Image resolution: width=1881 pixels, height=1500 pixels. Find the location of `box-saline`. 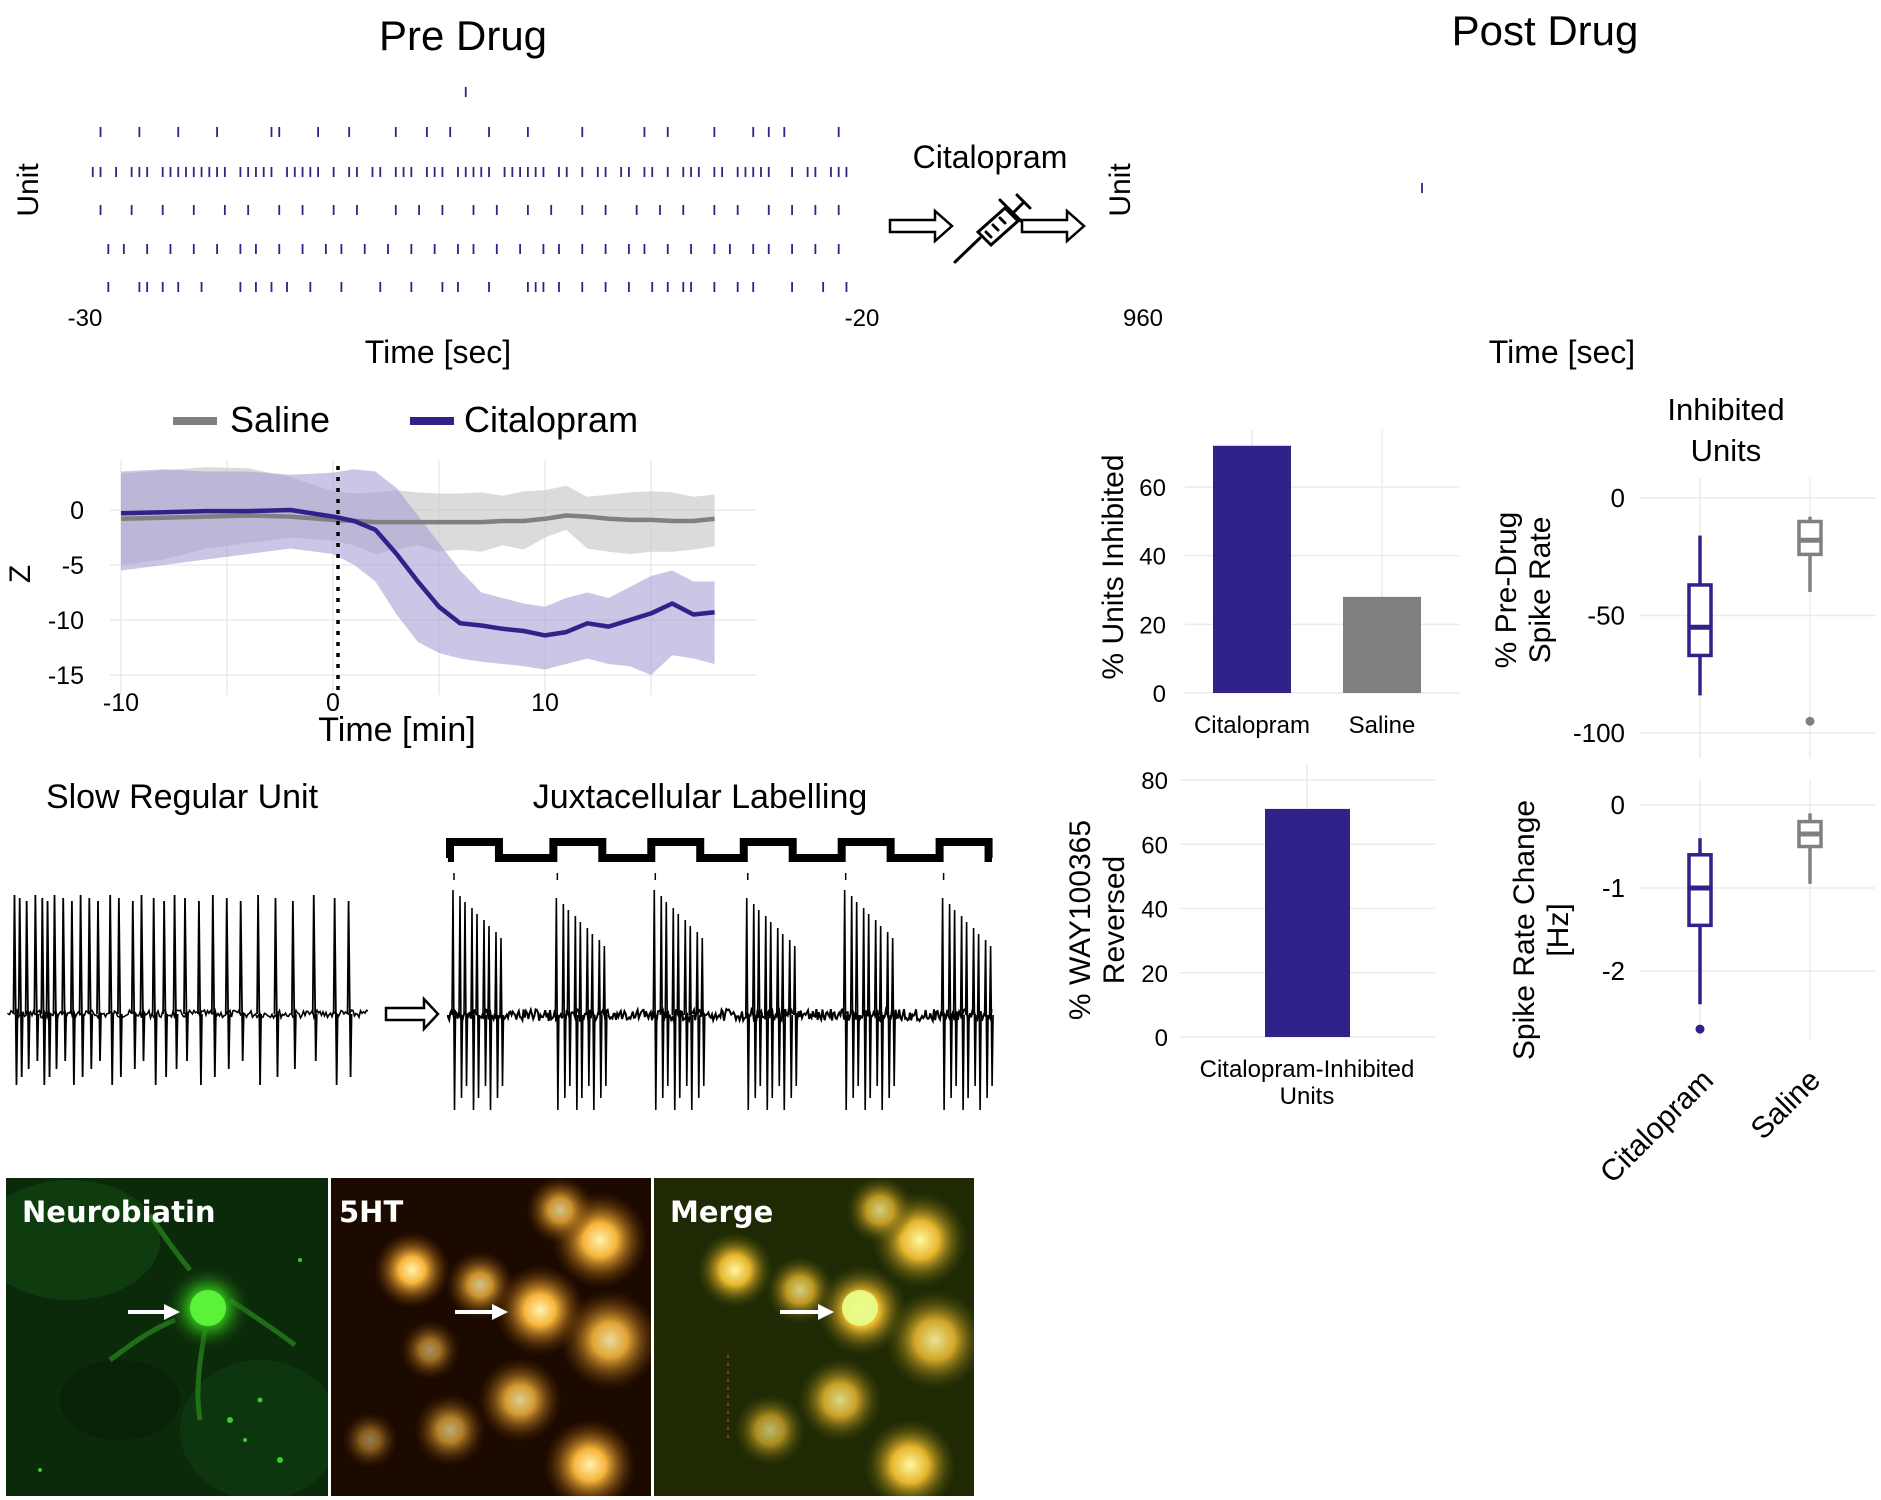

box-saline is located at coordinates (1810, 621).